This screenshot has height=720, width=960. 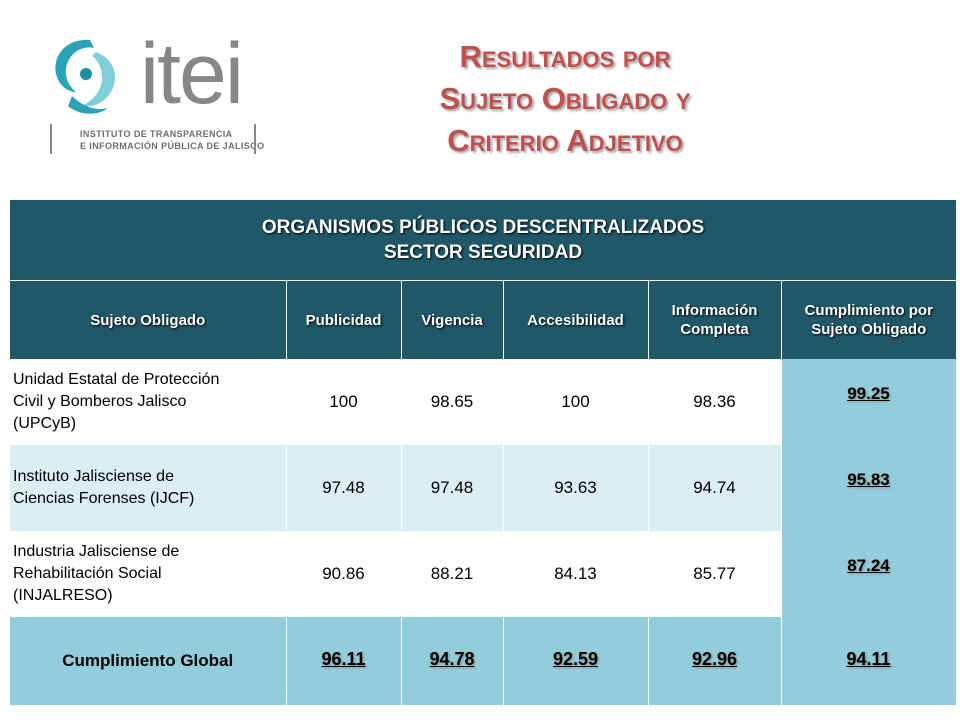 I want to click on cell-vigencia: 88.21, so click(x=452, y=574).